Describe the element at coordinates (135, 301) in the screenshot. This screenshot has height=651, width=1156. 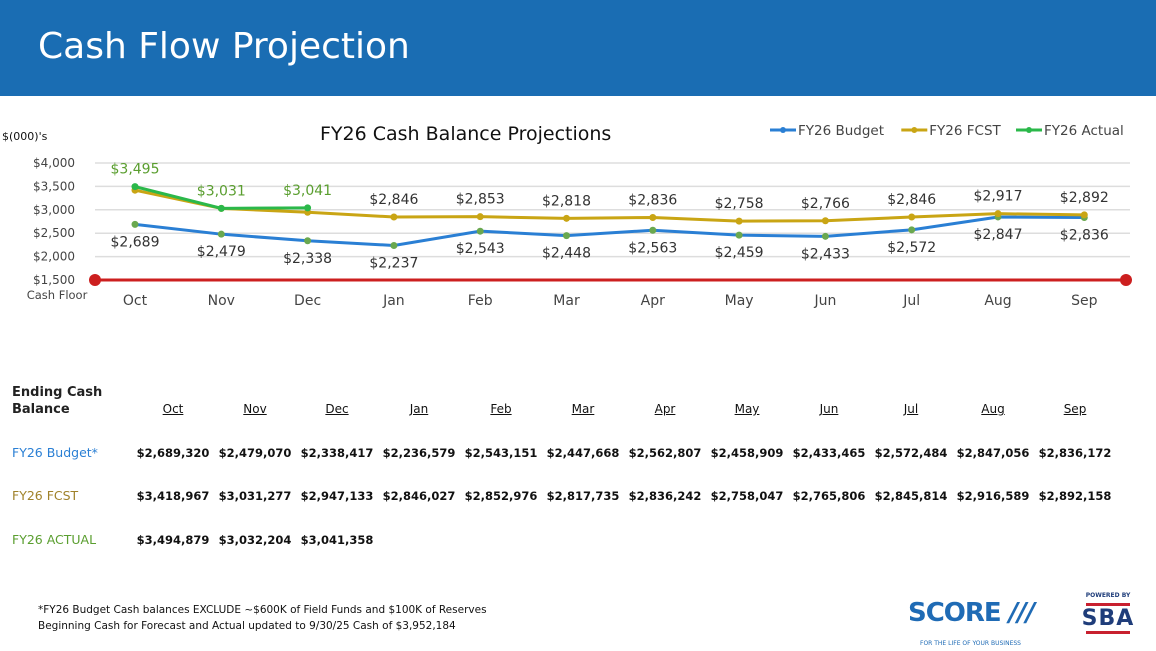
I see `x-tick-label: Oct` at that location.